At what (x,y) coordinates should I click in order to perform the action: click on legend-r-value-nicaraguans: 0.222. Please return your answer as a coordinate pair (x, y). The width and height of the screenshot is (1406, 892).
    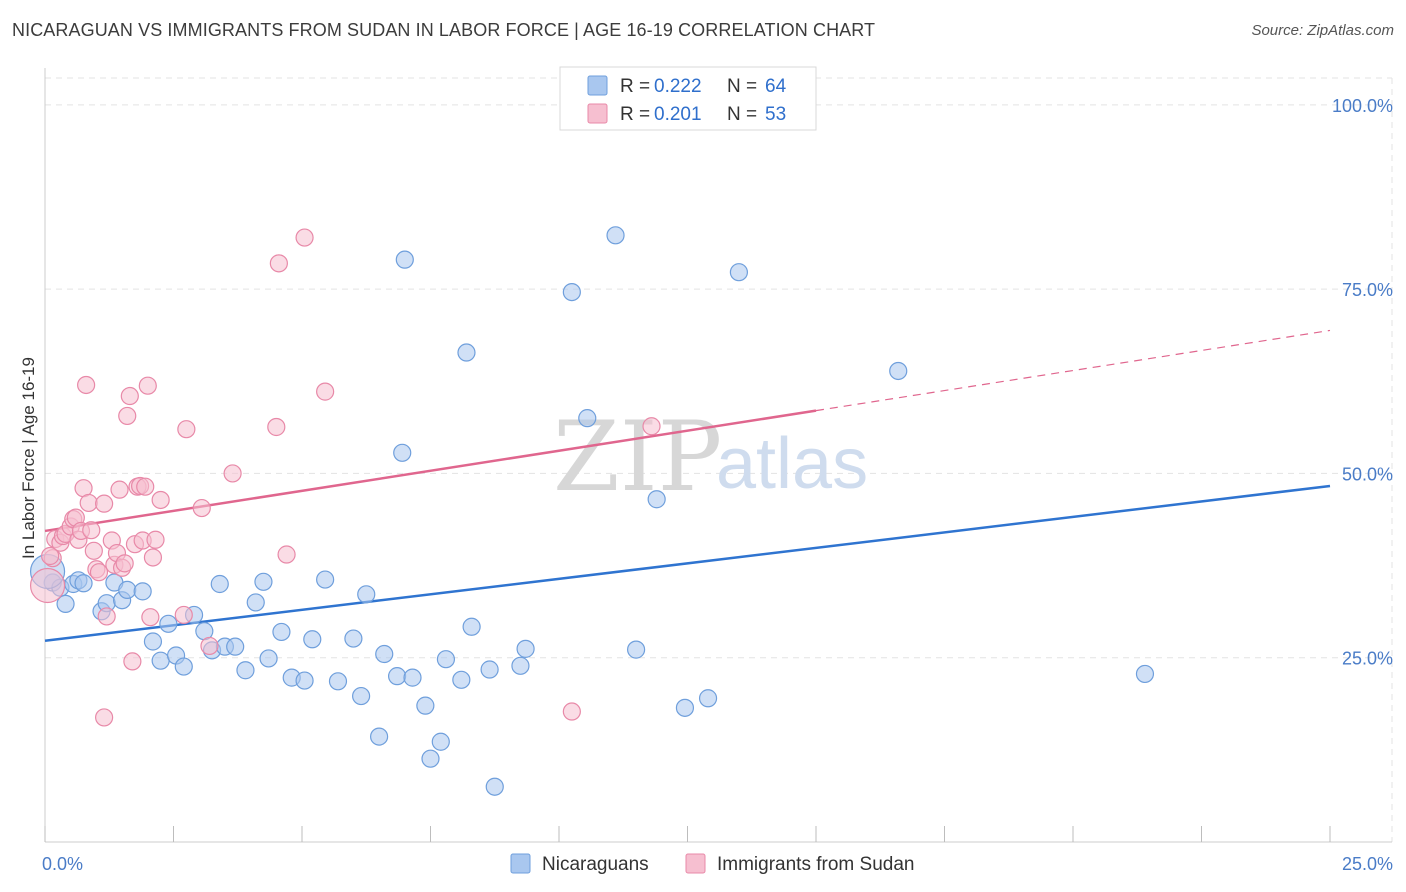
    Looking at the image, I should click on (678, 86).